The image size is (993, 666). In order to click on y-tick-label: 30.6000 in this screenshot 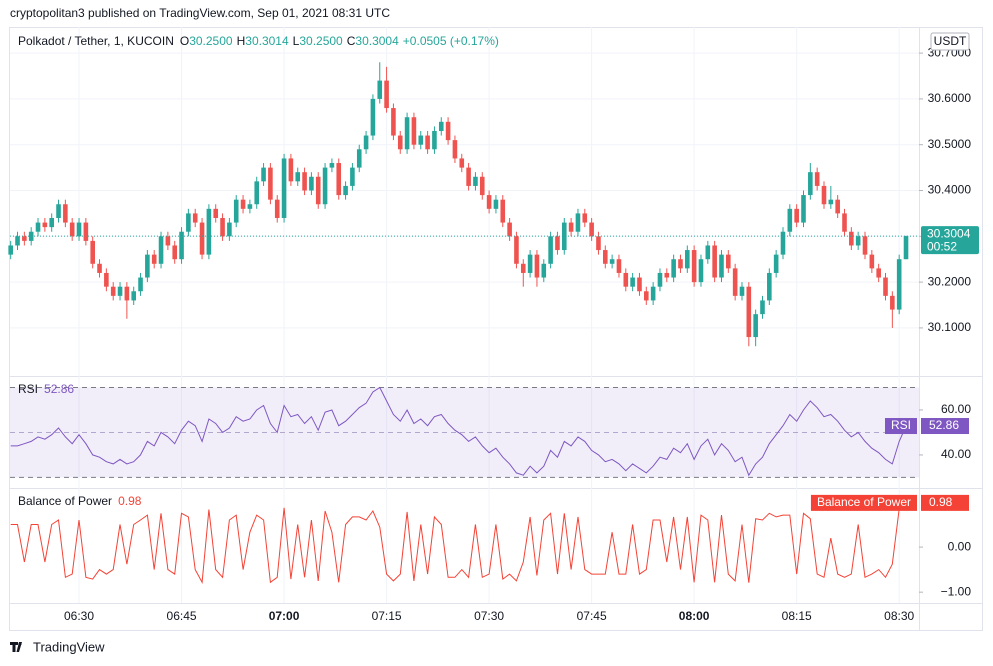, I will do `click(950, 98)`.